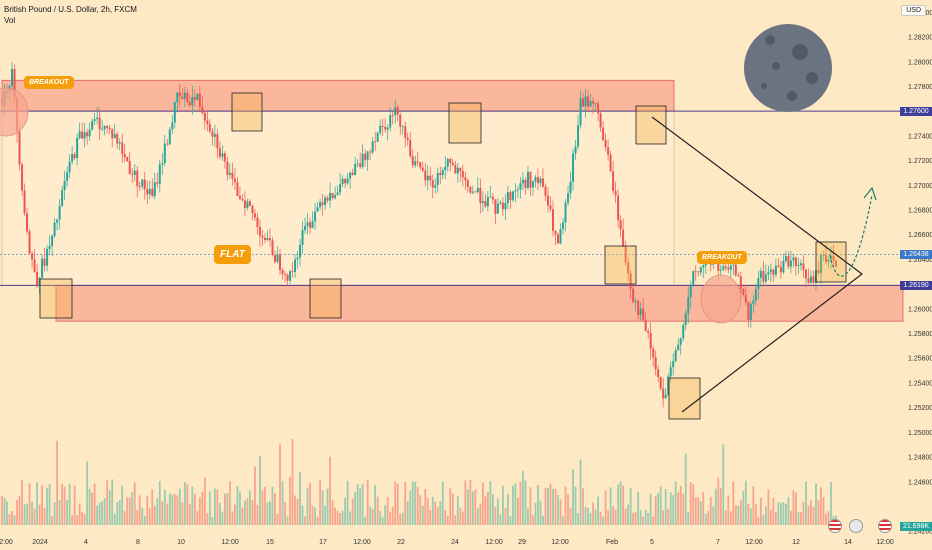 The image size is (932, 550). I want to click on currency-button: USD, so click(913, 10).